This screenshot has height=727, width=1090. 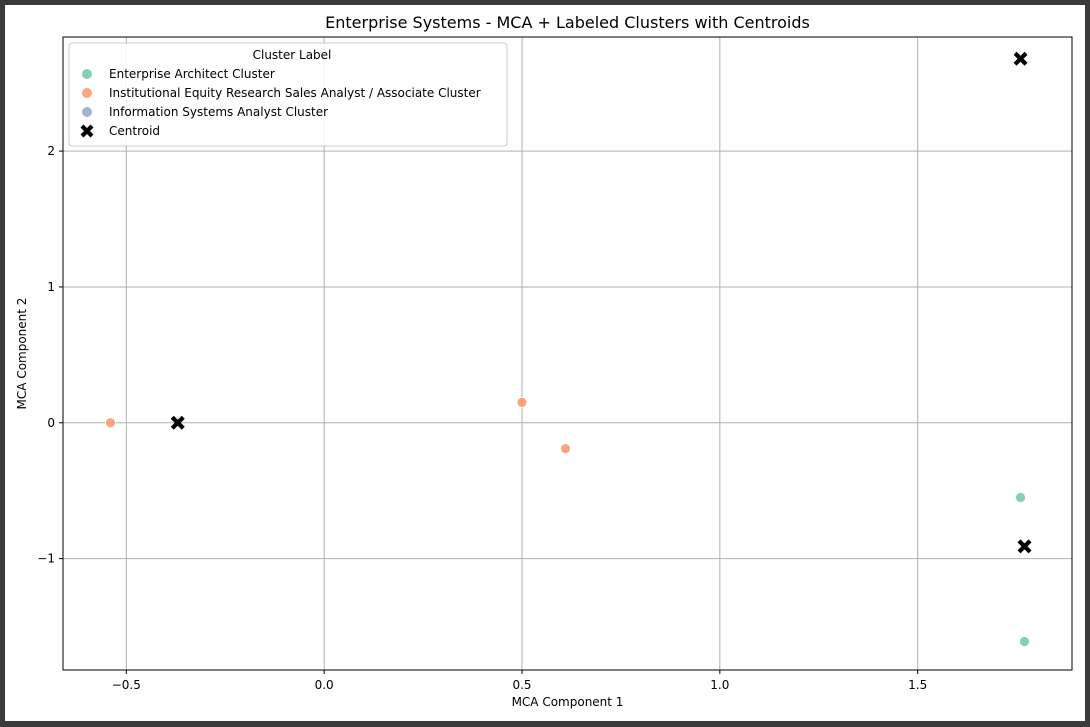 What do you see at coordinates (51, 423) in the screenshot?
I see `y-tick-label: 0` at bounding box center [51, 423].